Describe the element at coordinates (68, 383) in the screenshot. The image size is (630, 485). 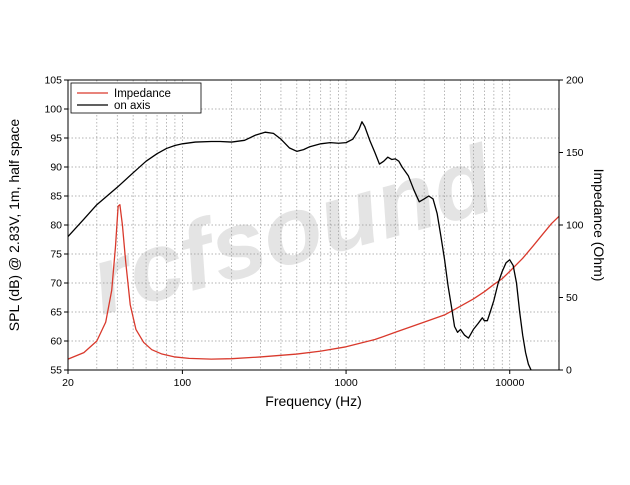
I see `x-tick-label: 20` at that location.